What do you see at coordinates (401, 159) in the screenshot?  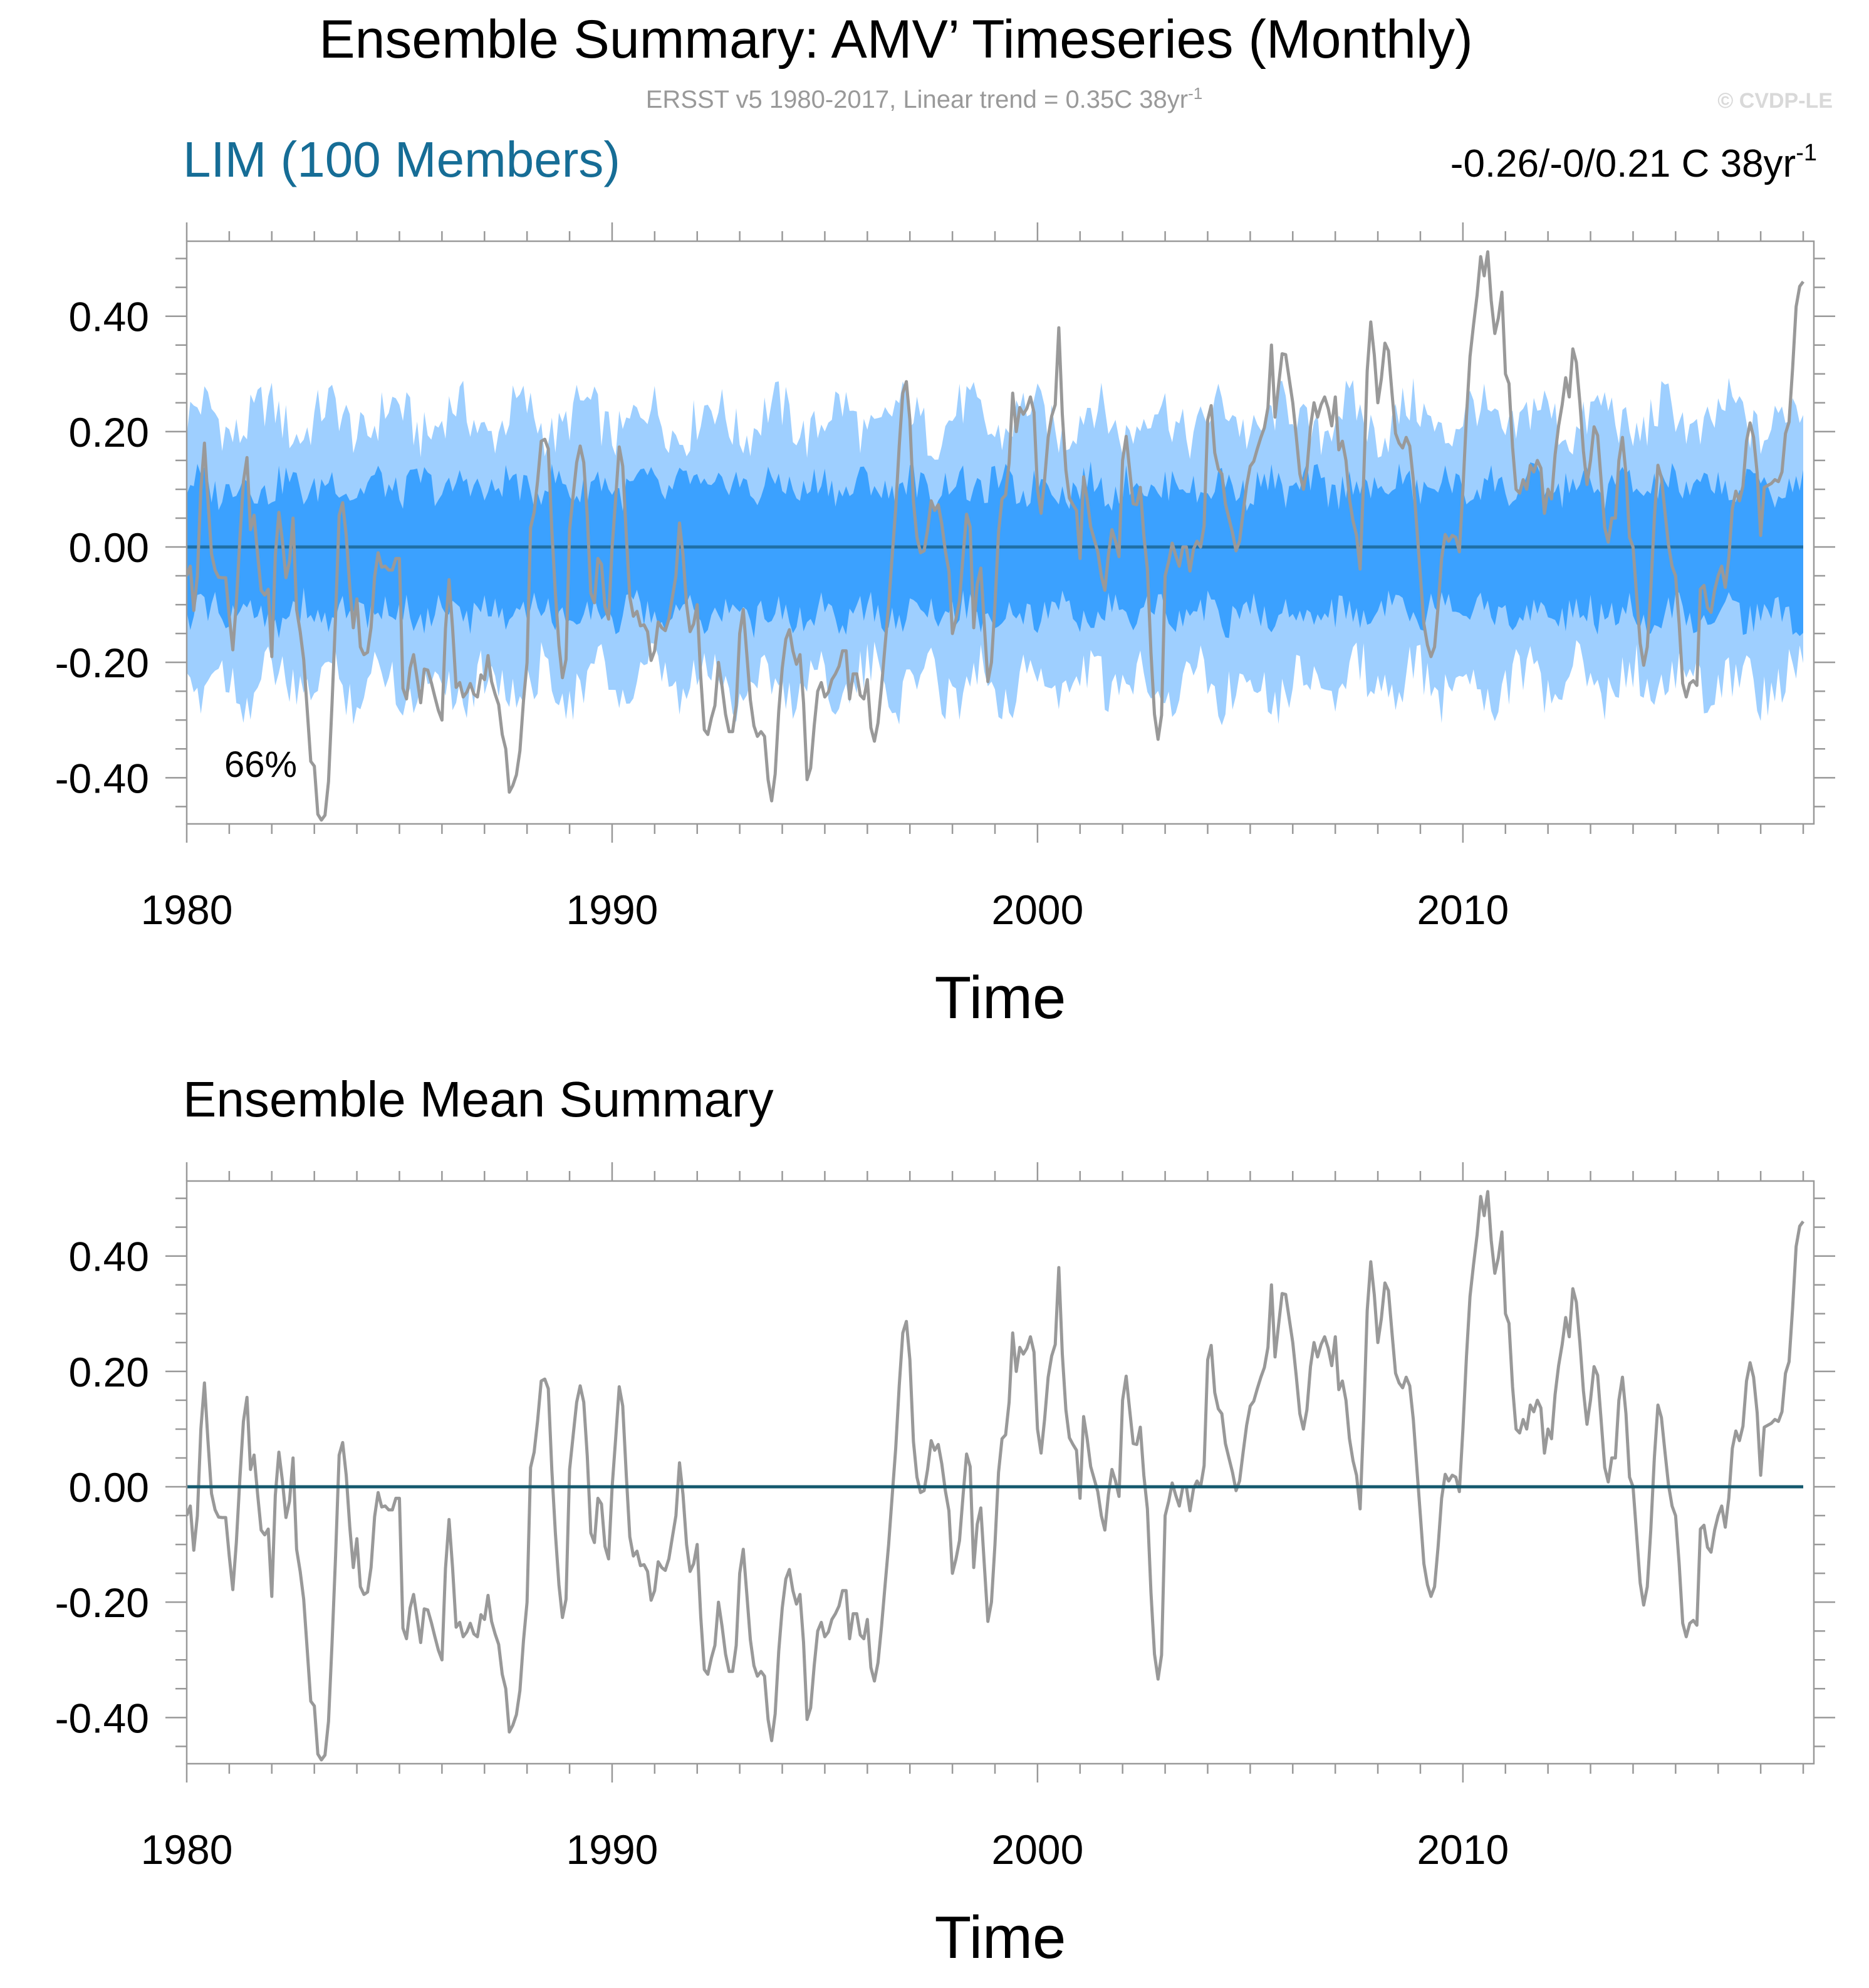 I see `panel1-title: LIM (100 Members)` at bounding box center [401, 159].